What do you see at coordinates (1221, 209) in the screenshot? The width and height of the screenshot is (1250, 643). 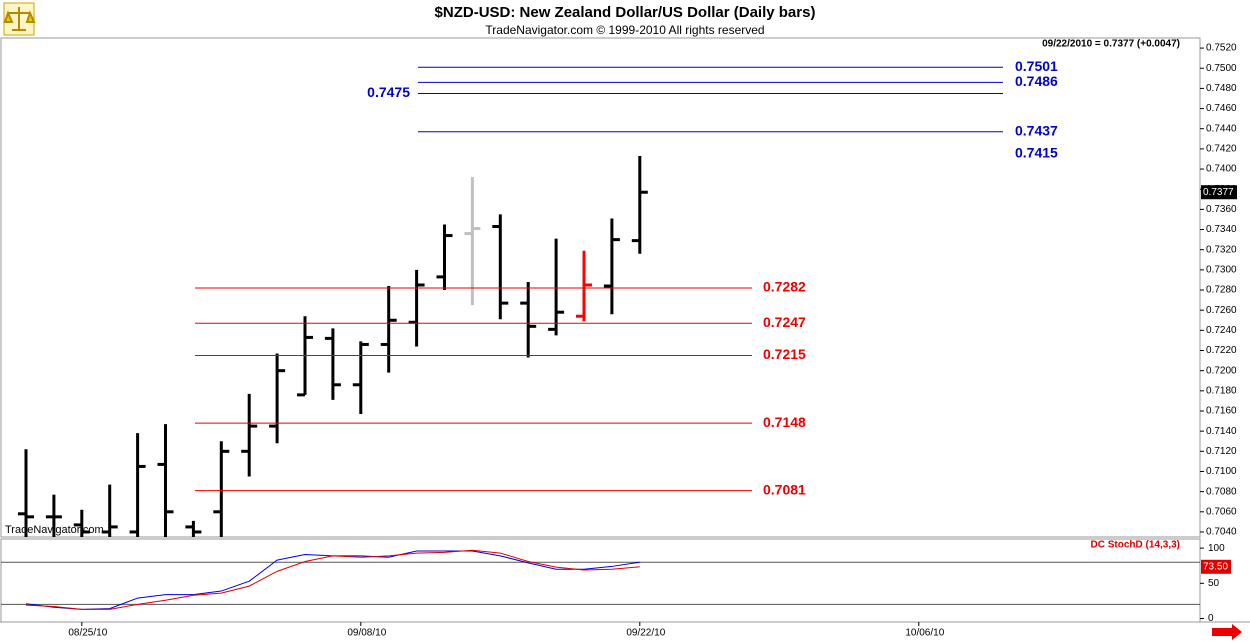 I see `y-tick-label: 0.7360` at bounding box center [1221, 209].